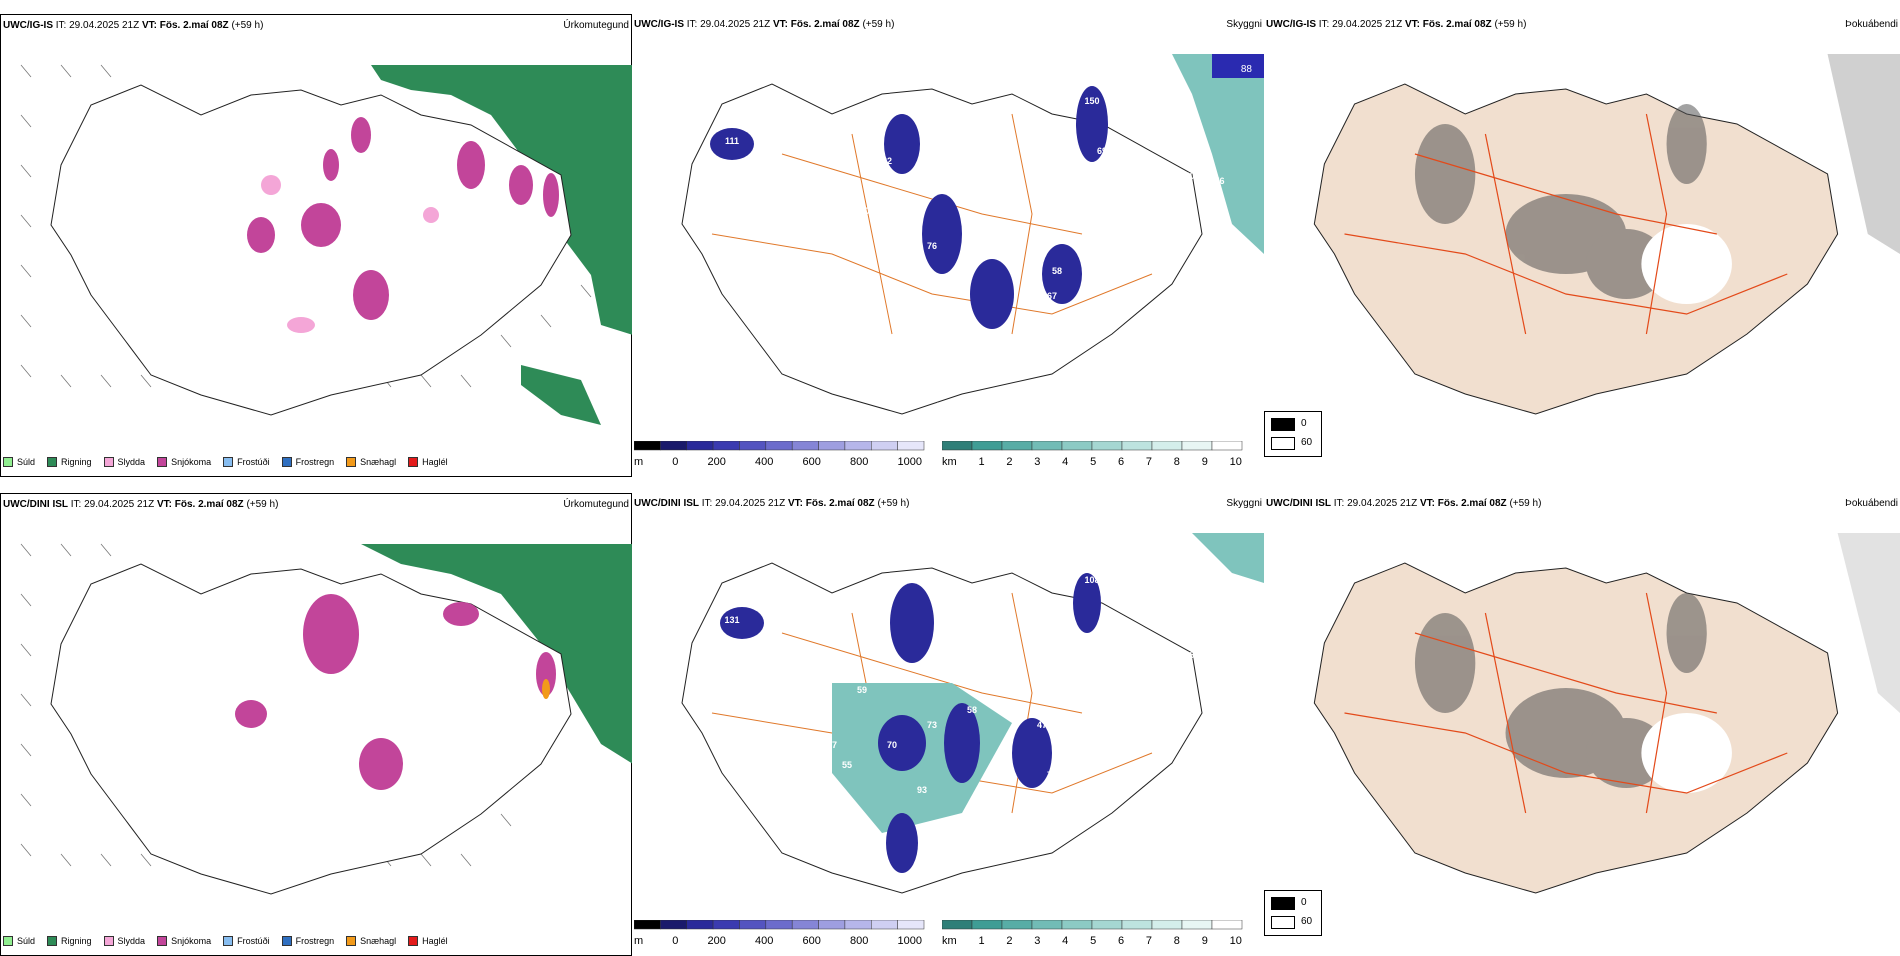  Describe the element at coordinates (902, 181) in the screenshot. I see `cloud-base-label: 12` at that location.